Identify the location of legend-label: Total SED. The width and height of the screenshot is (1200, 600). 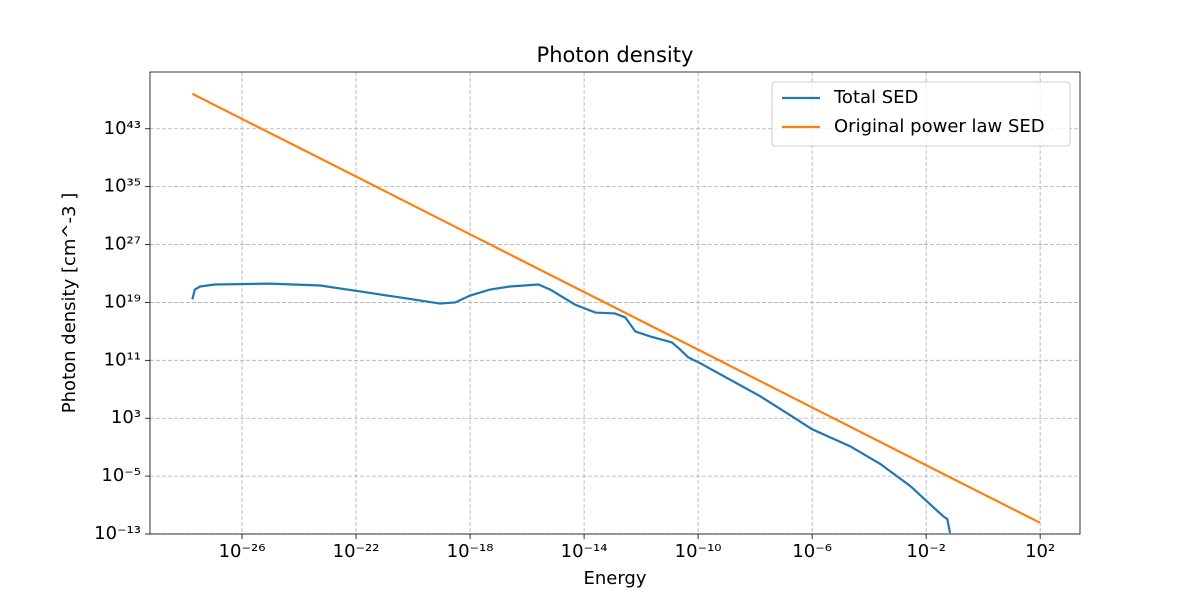
(875, 97).